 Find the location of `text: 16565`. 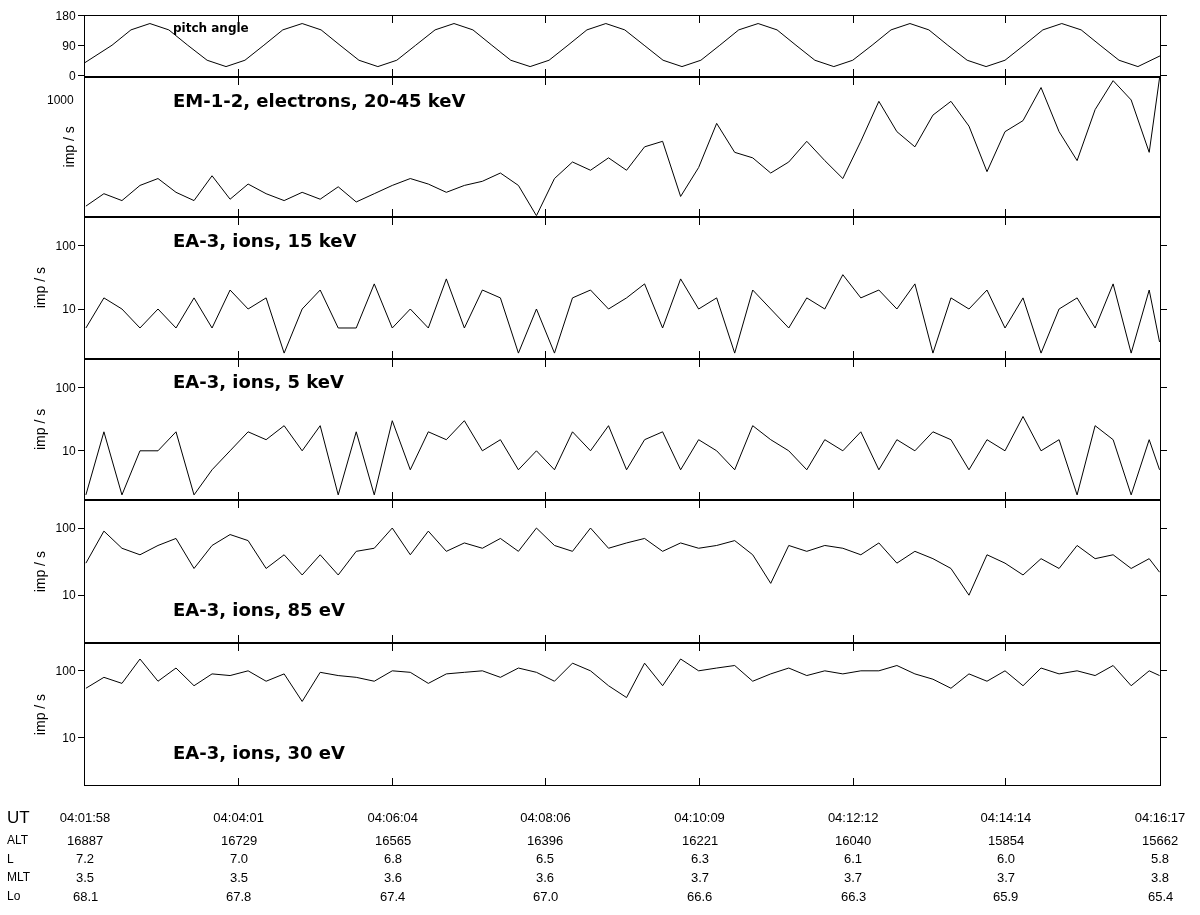

text: 16565 is located at coordinates (393, 840).